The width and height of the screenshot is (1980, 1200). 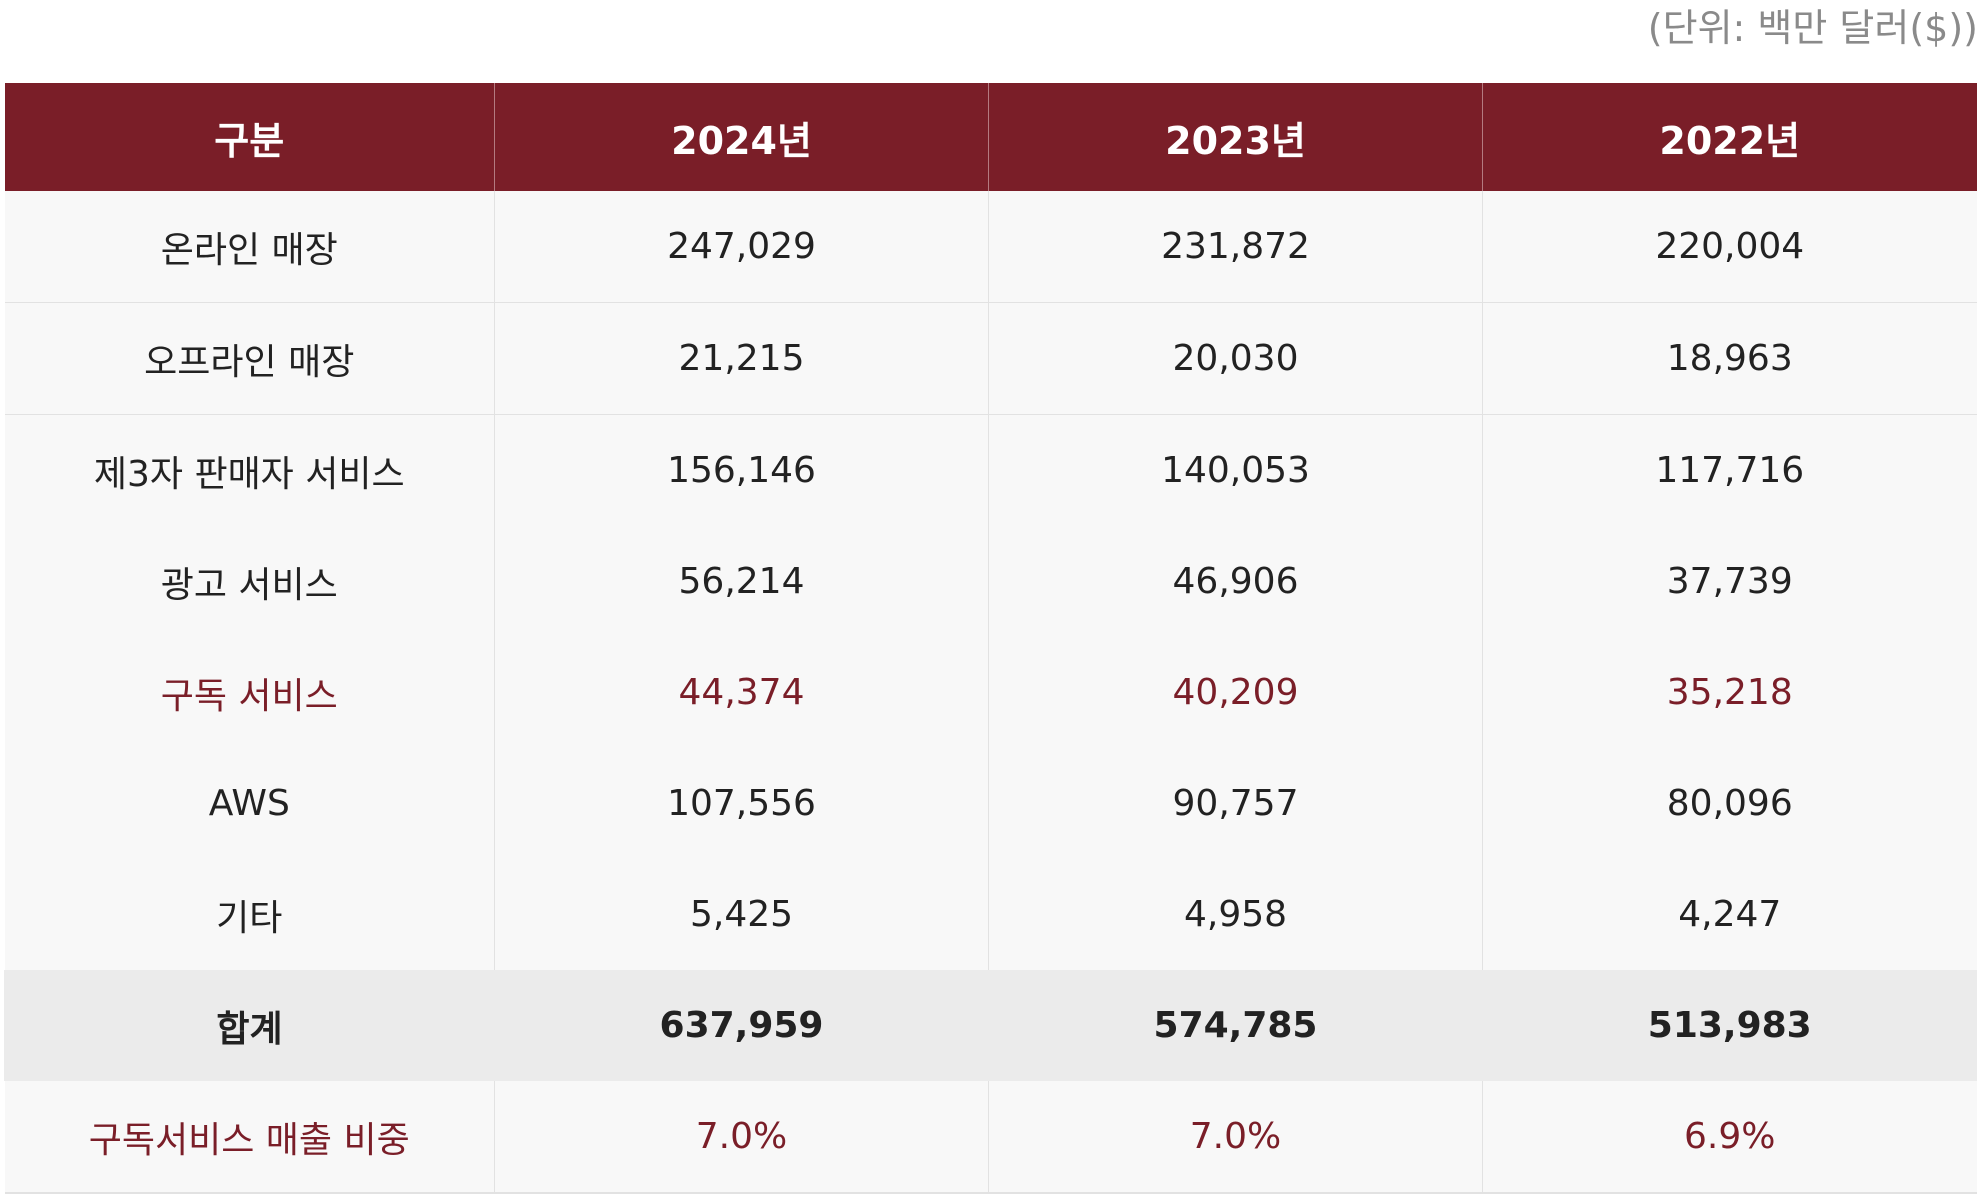 I want to click on value-2024: 156,146, so click(x=741, y=470).